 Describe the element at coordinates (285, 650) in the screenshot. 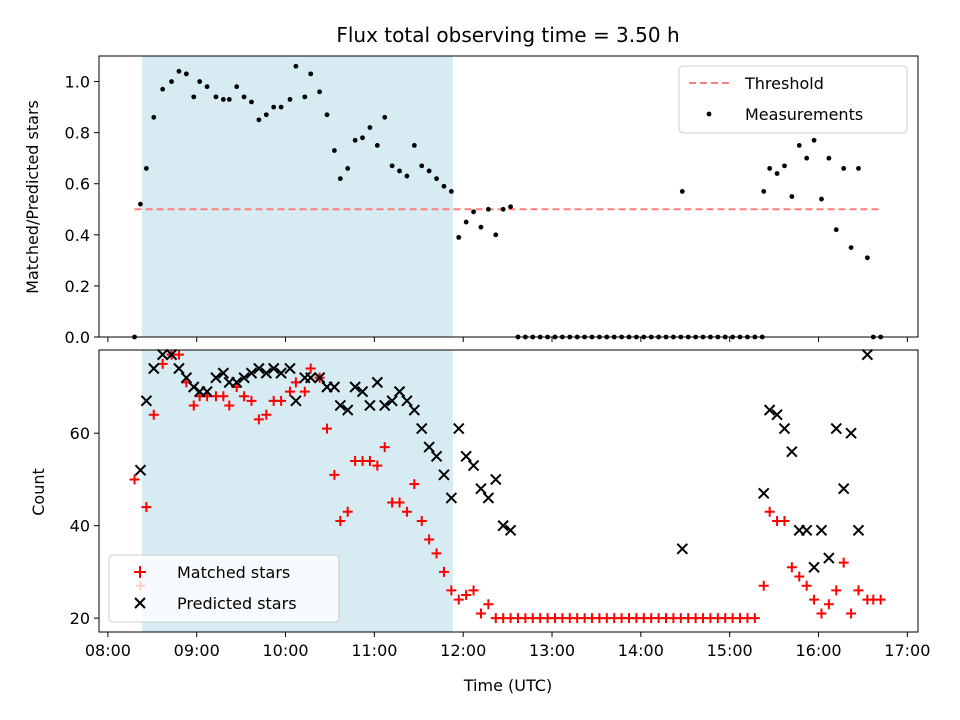

I see `x-tick-label: 10:00` at that location.